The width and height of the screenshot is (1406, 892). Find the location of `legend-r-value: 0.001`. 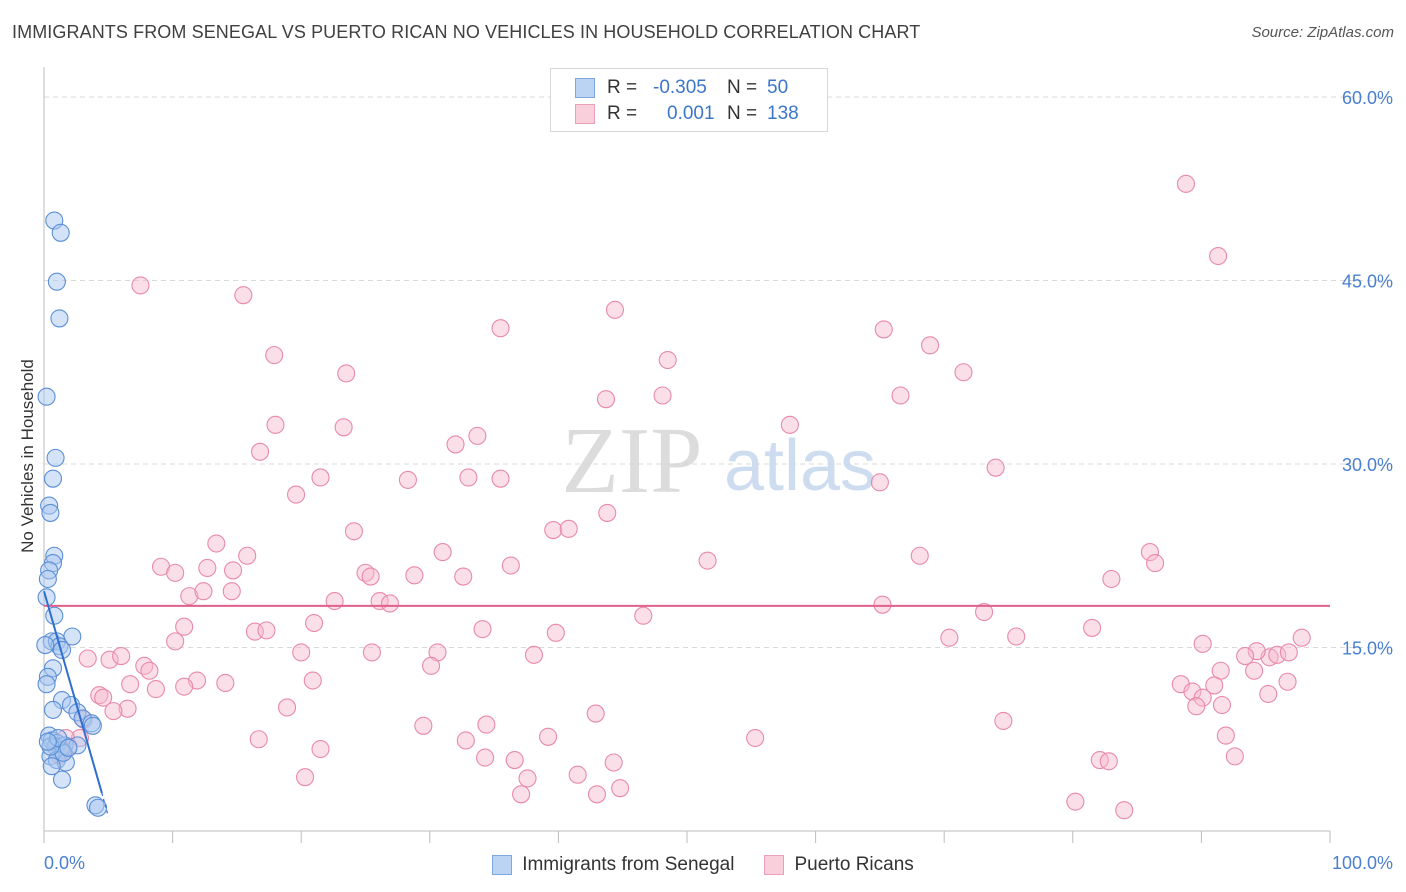

legend-r-value: 0.001 is located at coordinates (691, 113).